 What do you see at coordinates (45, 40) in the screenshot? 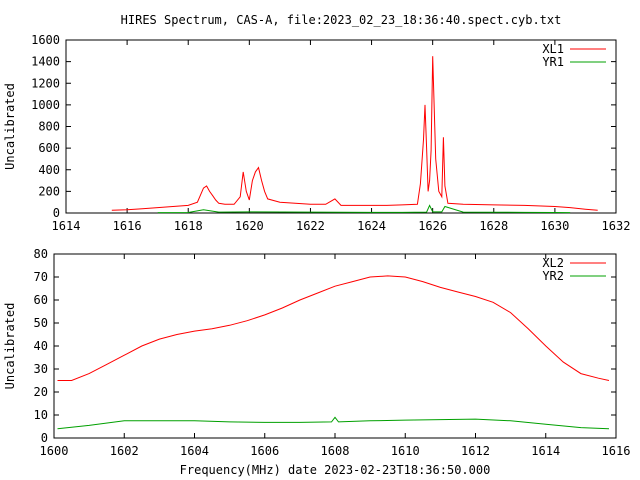
I see `top-y-tick-label: 1600` at bounding box center [45, 40].